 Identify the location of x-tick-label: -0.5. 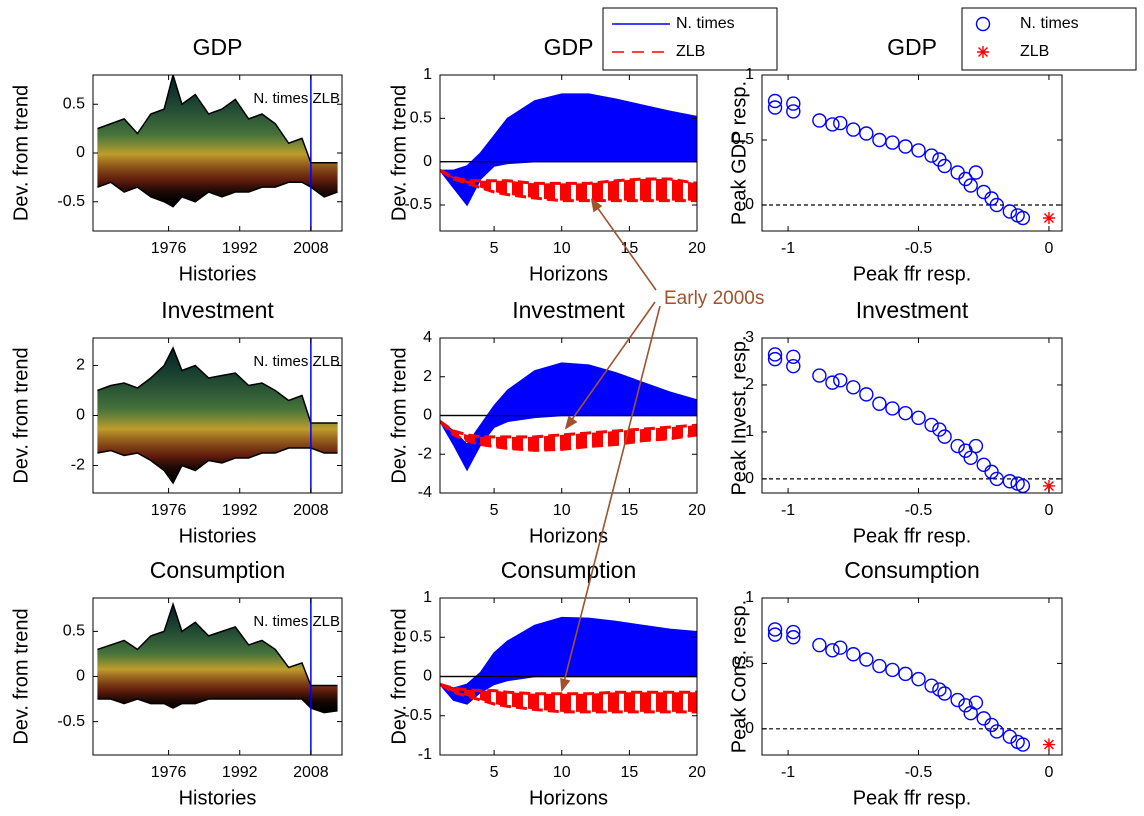
(919, 248).